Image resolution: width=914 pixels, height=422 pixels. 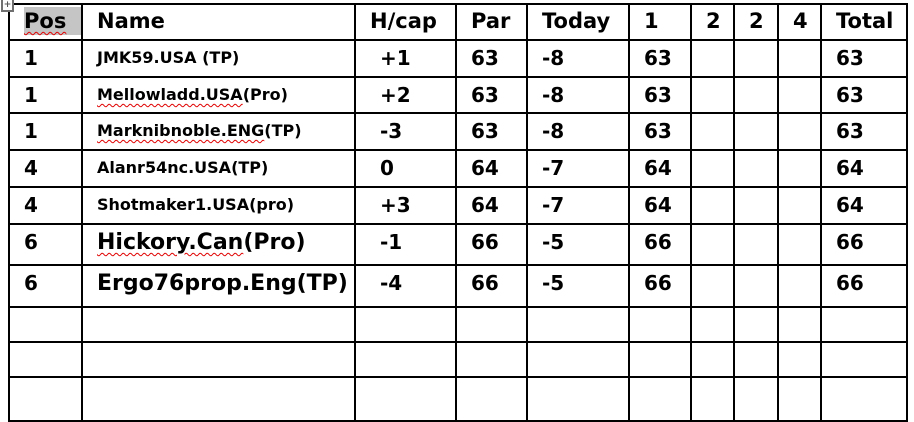 What do you see at coordinates (405, 244) in the screenshot?
I see `cell-hcap: -1` at bounding box center [405, 244].